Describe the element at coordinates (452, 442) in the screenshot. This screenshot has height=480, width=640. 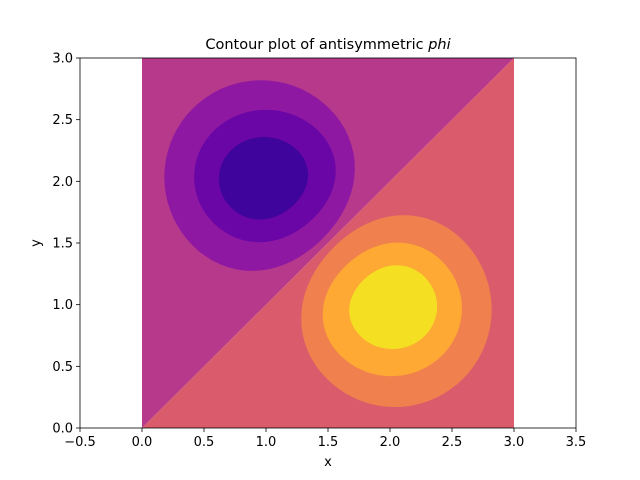
I see `x-tick-label: 2.5` at that location.